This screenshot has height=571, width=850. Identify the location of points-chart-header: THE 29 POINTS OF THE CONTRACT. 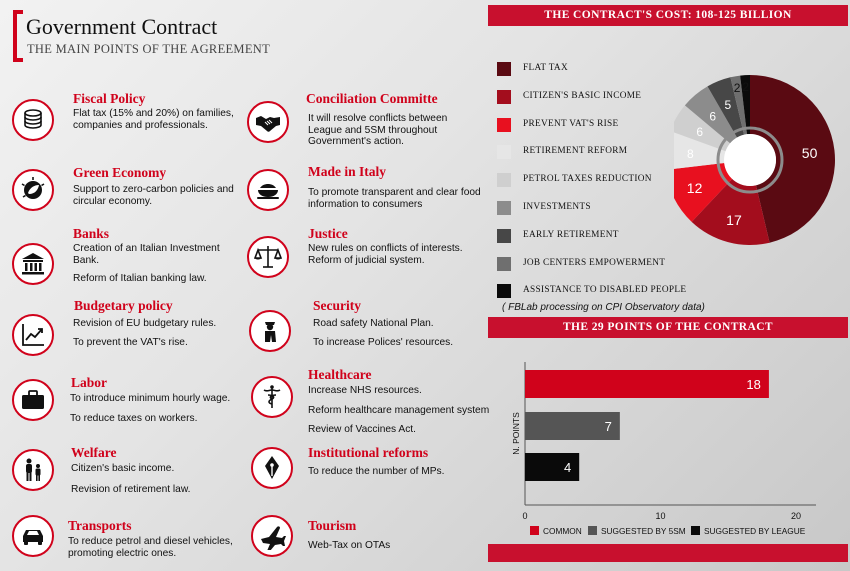
(668, 327).